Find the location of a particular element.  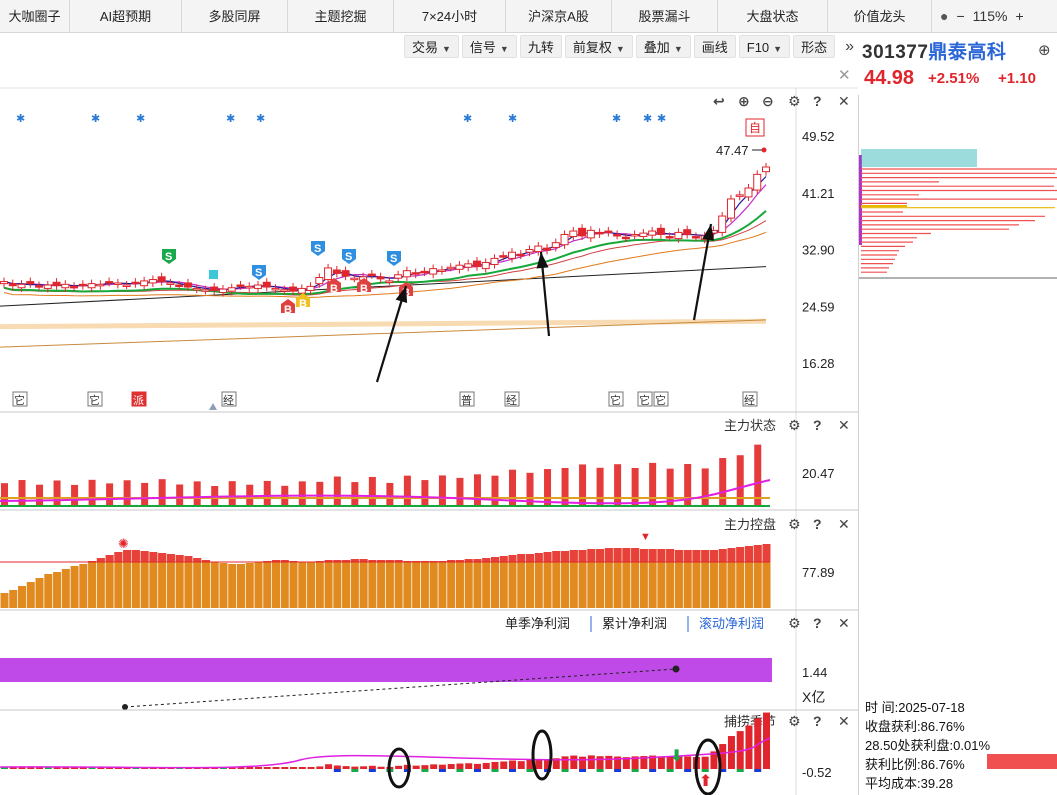

nav-tab-1: AI超预期 is located at coordinates (126, 16).